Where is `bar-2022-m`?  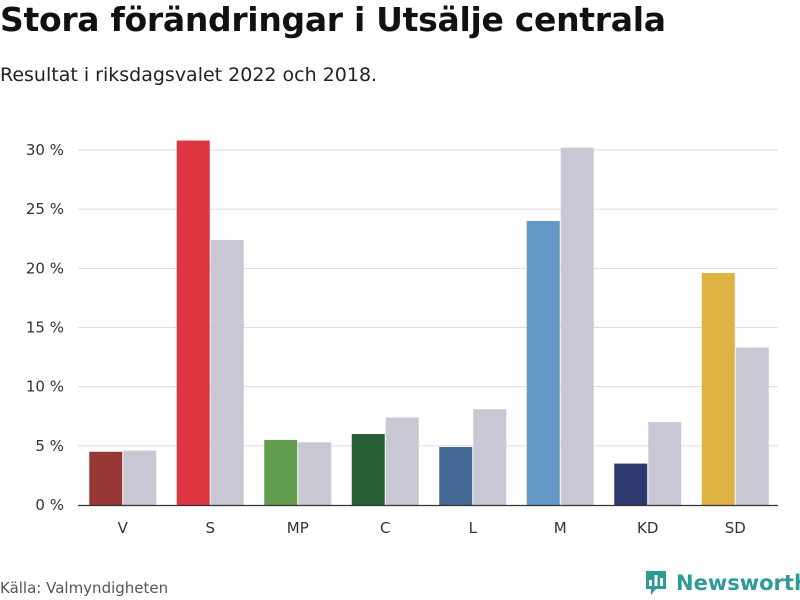
bar-2022-m is located at coordinates (543, 363).